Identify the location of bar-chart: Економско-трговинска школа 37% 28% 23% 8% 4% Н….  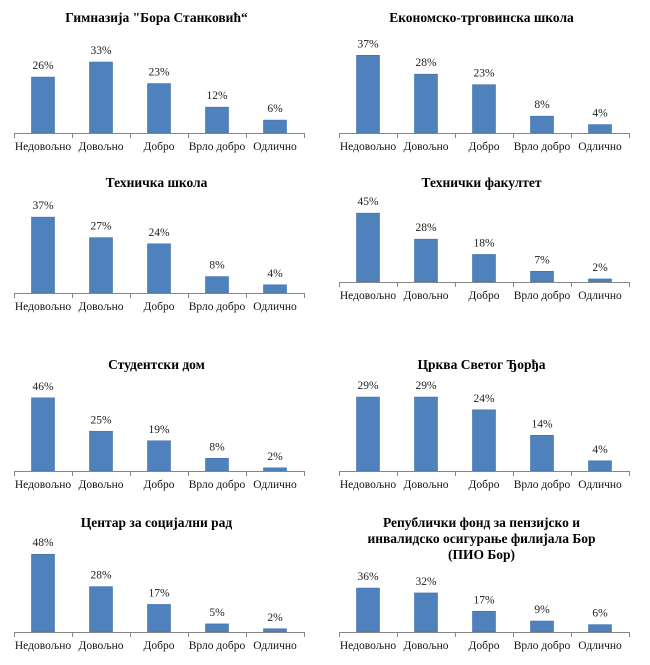
(487, 80).